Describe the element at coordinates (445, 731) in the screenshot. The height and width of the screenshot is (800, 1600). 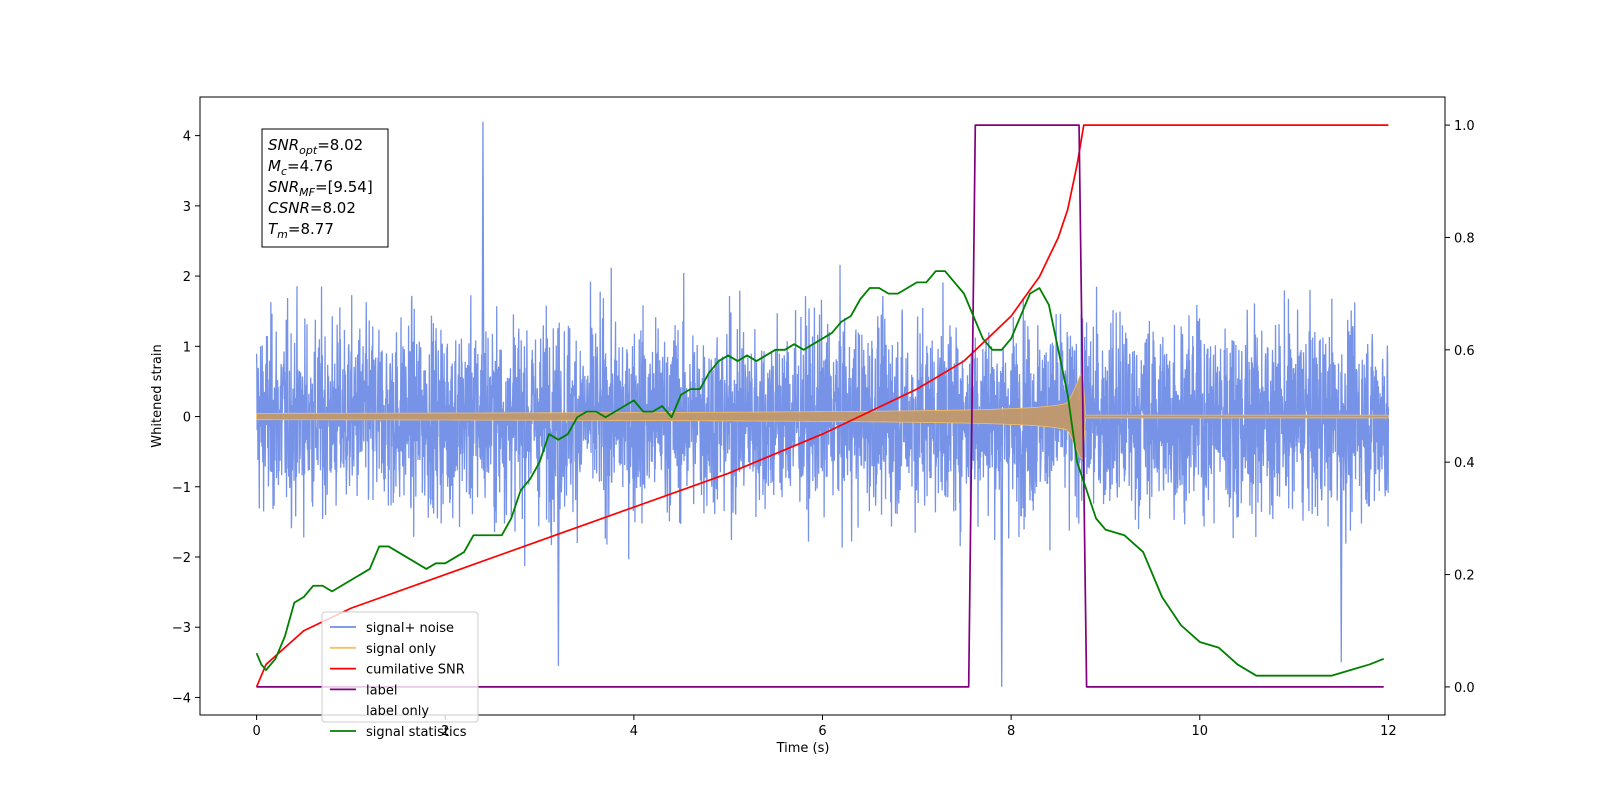
I see `x-tick-label: 2` at that location.